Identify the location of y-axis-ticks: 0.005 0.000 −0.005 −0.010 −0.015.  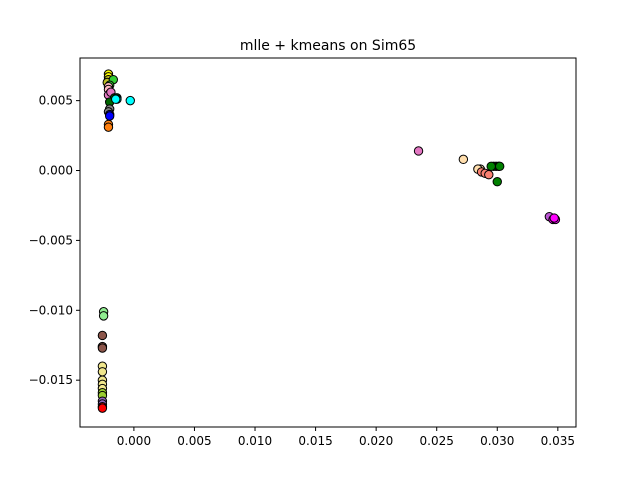
(54, 240).